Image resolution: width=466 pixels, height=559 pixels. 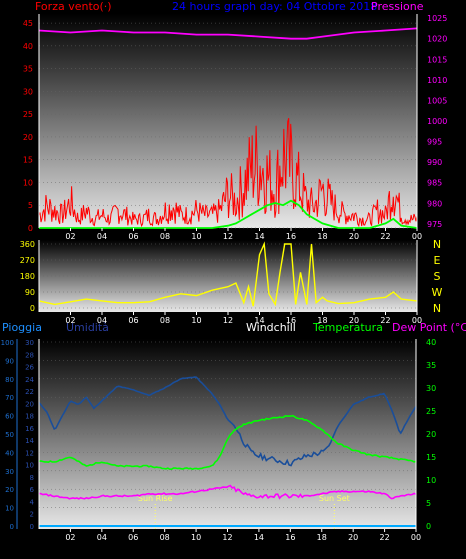 What do you see at coordinates (28, 182) in the screenshot?
I see `left-tick-label: 10` at bounding box center [28, 182].